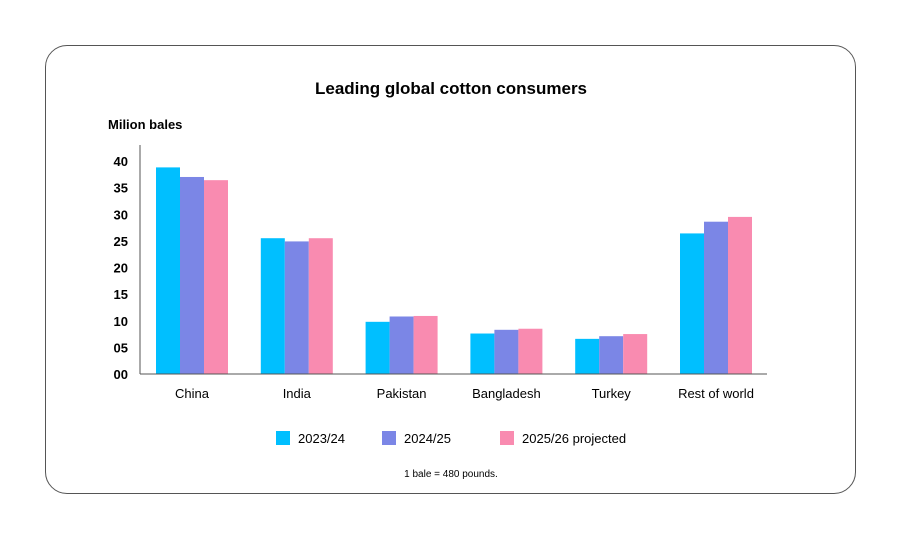 The image size is (902, 541). What do you see at coordinates (451, 474) in the screenshot?
I see `footnote: 1 bale = 480 pounds.` at bounding box center [451, 474].